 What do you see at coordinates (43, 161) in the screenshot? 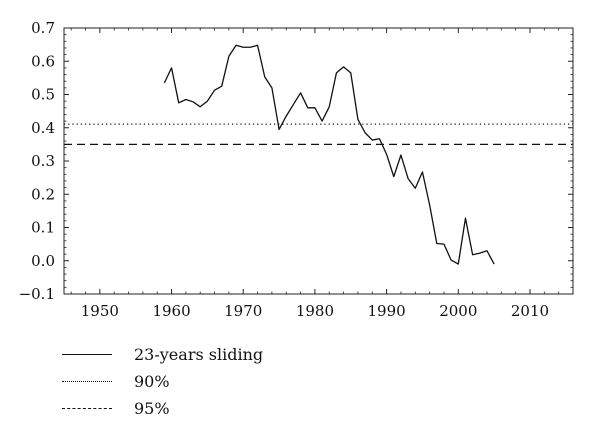
I see `y-tick-label: 0.3` at bounding box center [43, 161].